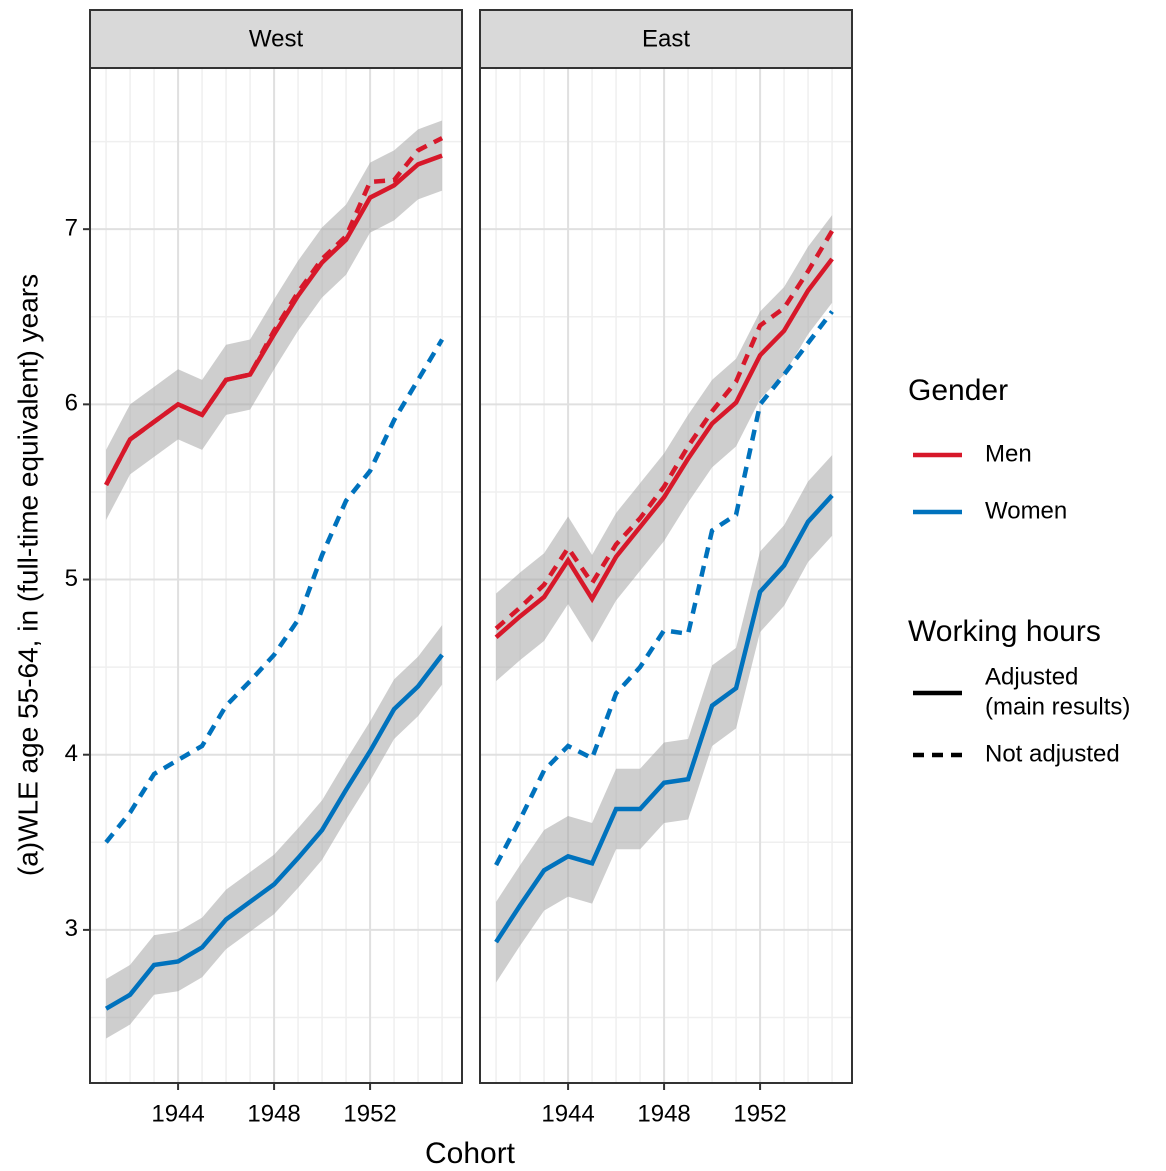 Image resolution: width=1166 pixels, height=1171 pixels. What do you see at coordinates (958, 390) in the screenshot?
I see `legend-title: Gender` at bounding box center [958, 390].